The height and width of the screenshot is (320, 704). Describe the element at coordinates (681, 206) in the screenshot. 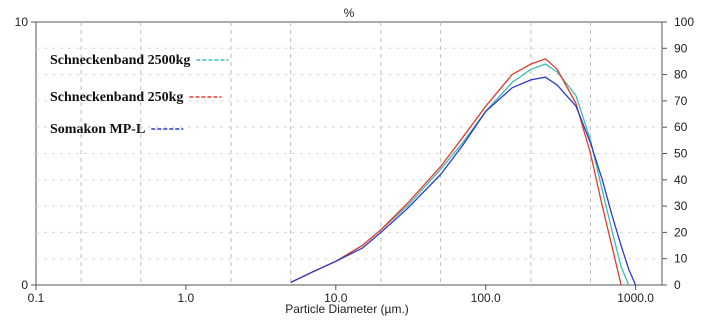

I see `right-tick-label: 30` at that location.